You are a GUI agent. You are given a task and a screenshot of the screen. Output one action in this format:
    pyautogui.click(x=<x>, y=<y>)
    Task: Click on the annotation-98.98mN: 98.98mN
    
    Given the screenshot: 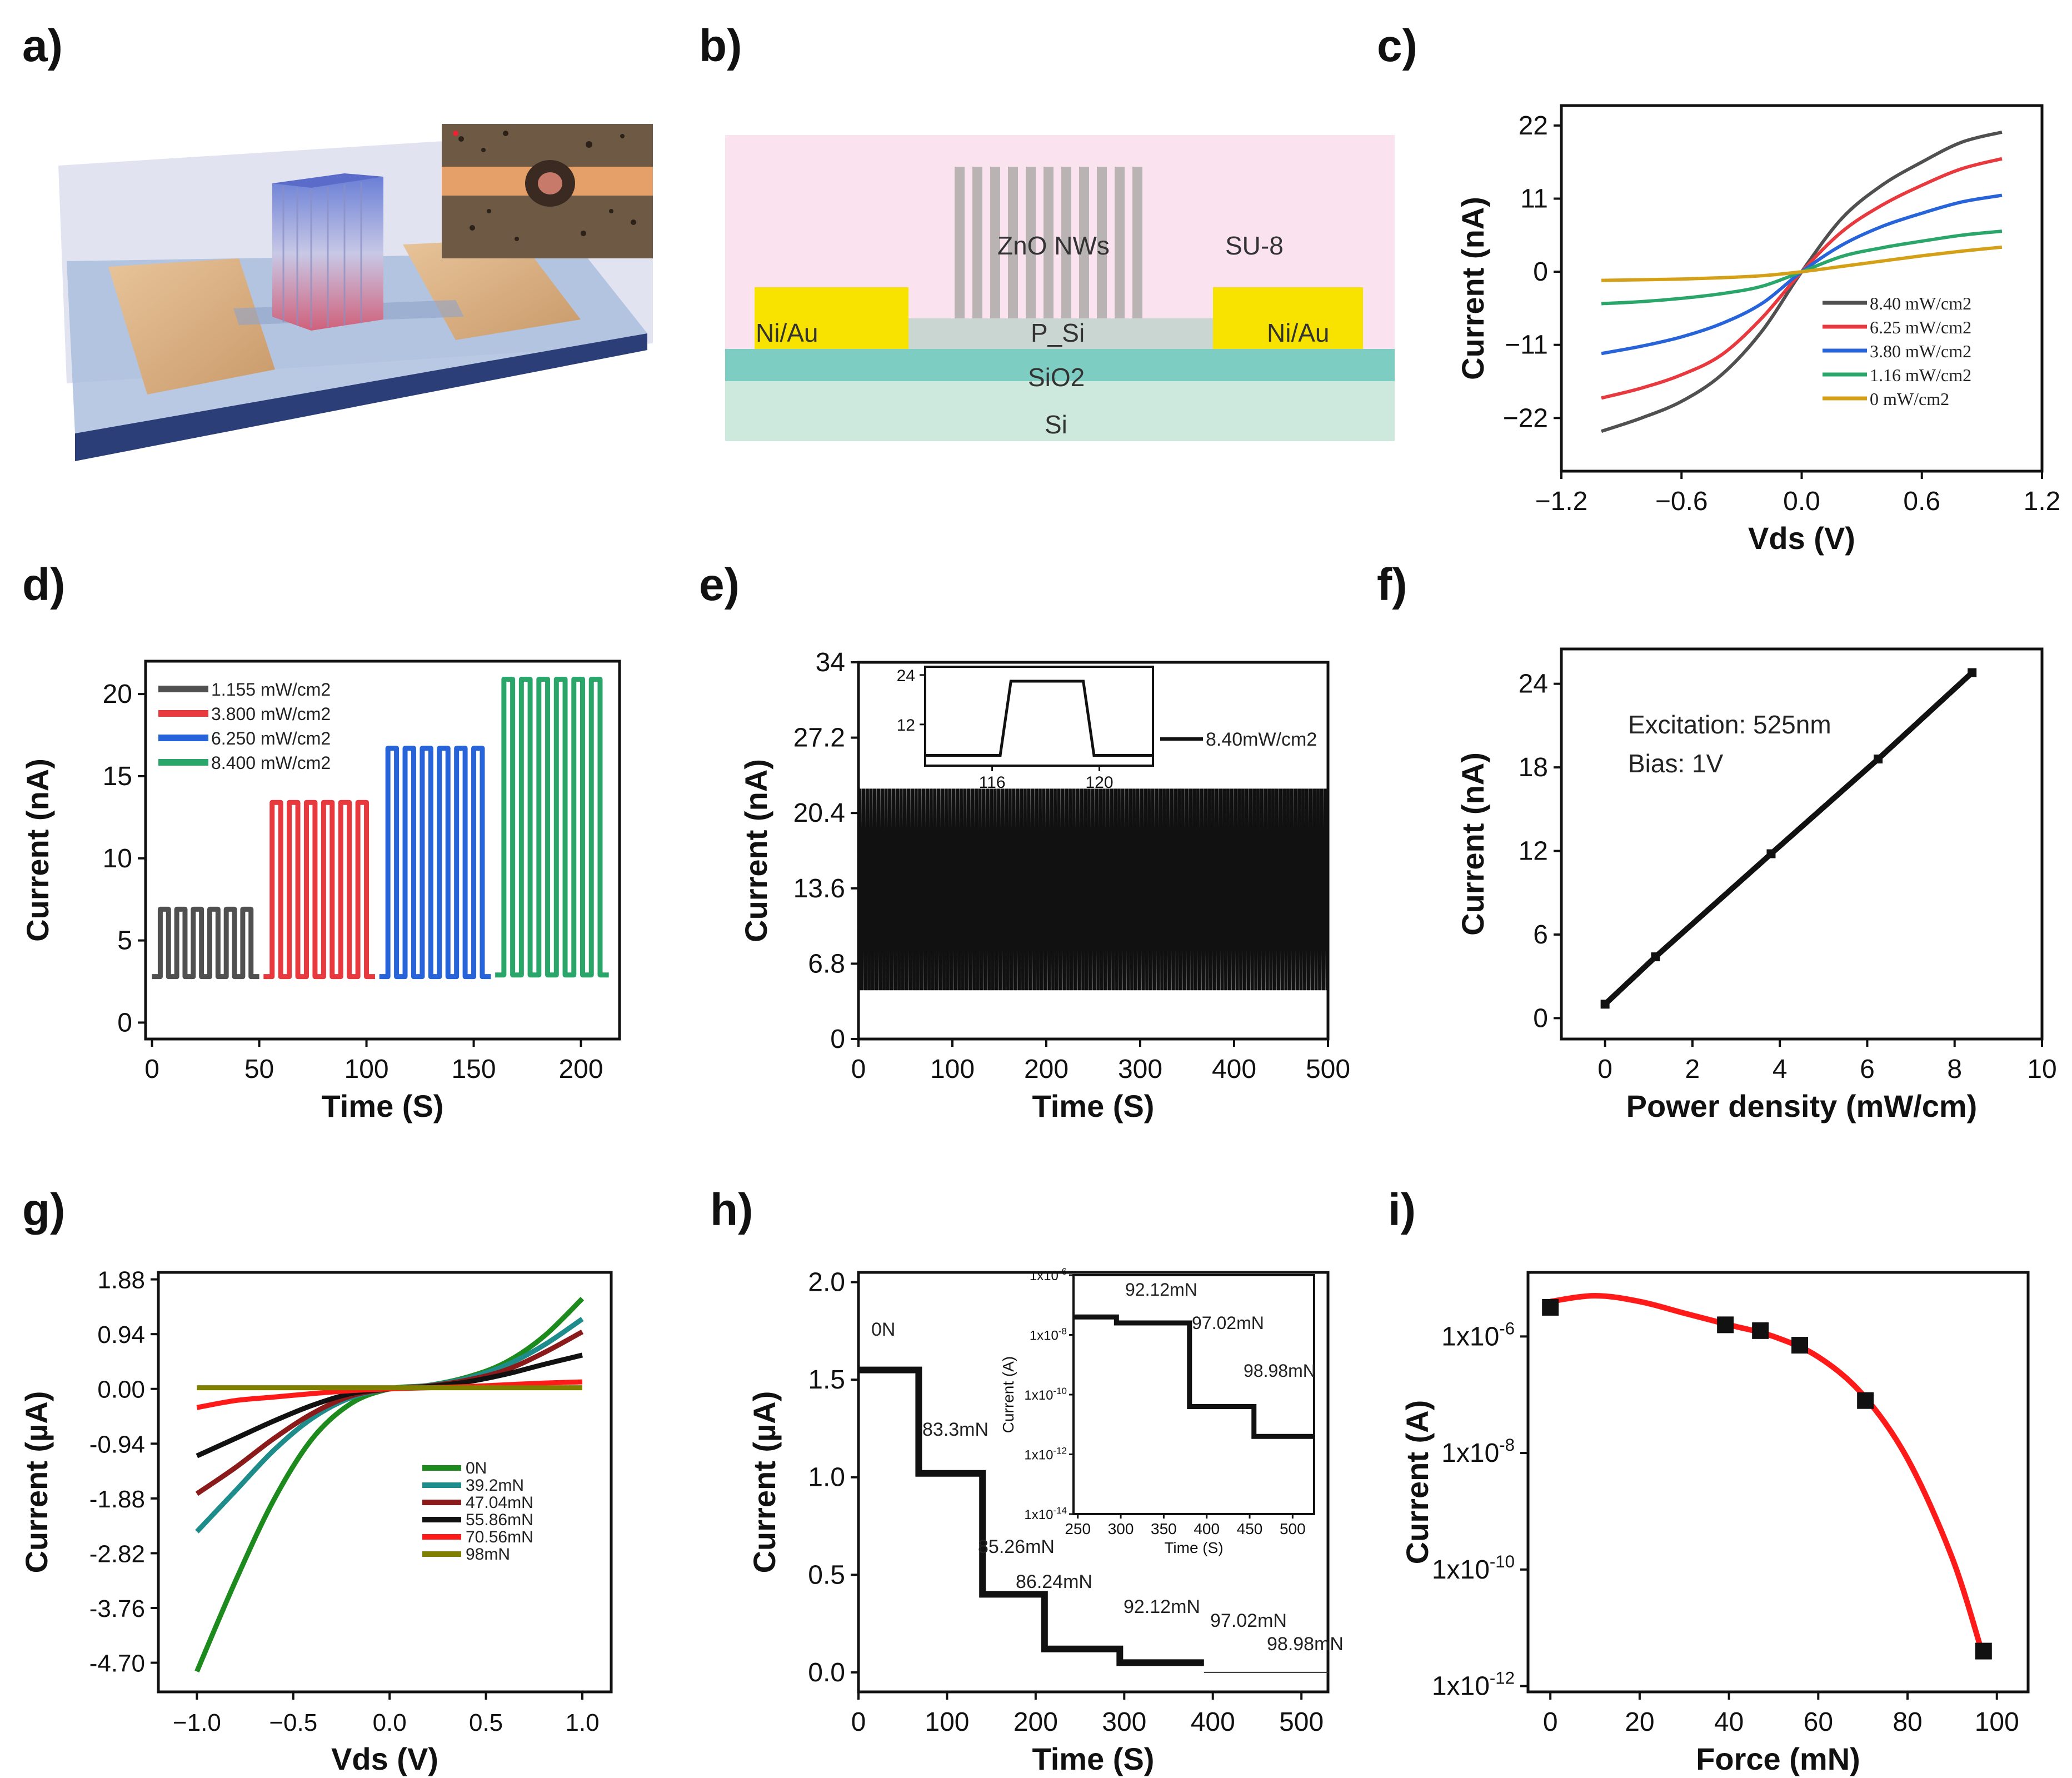 What is the action you would take?
    pyautogui.click(x=1305, y=1645)
    